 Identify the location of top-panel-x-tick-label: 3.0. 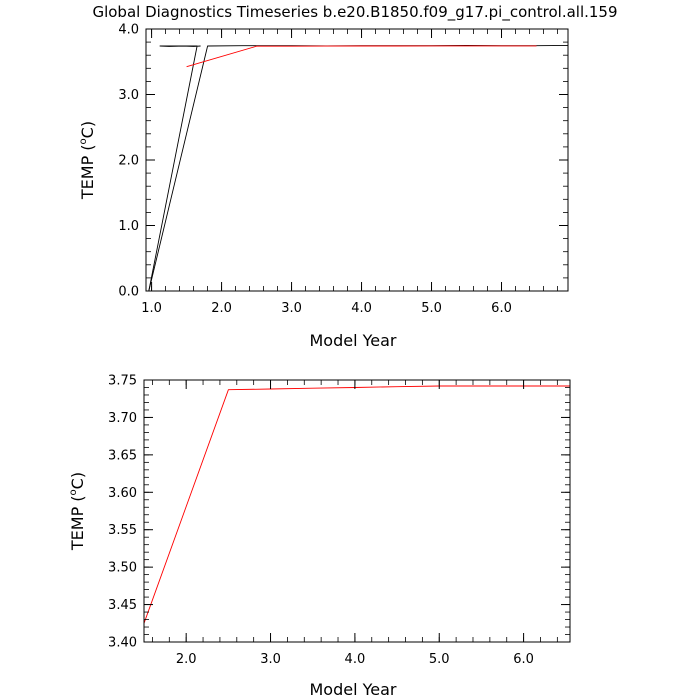
(291, 308).